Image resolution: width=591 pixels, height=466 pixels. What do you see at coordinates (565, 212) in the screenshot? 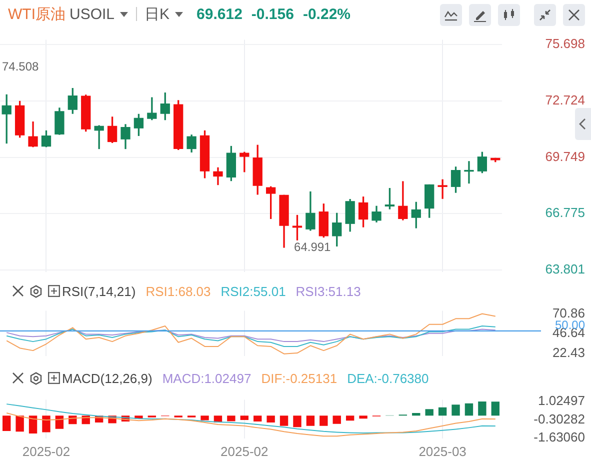
I see `y-tick-label: 66.775` at bounding box center [565, 212].